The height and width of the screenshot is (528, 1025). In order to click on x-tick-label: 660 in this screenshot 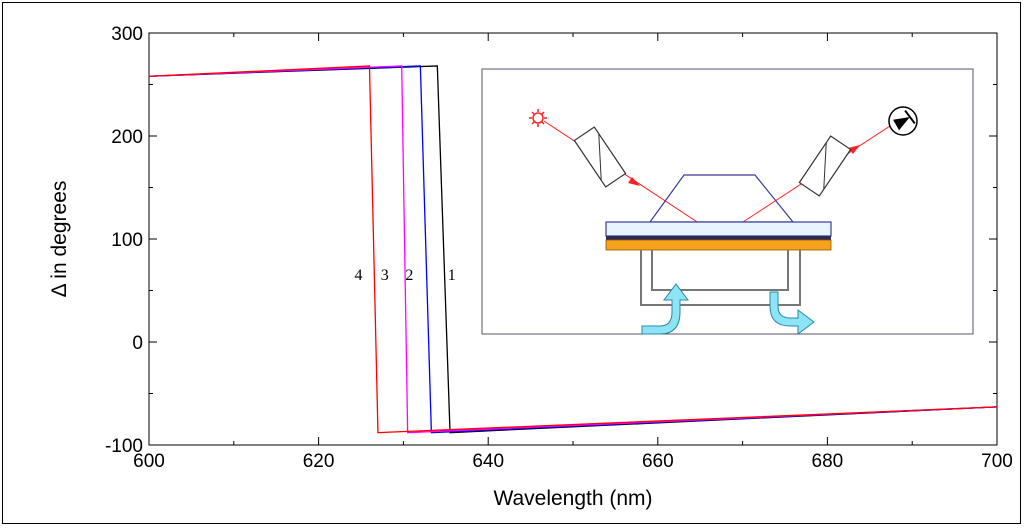, I will do `click(658, 461)`.